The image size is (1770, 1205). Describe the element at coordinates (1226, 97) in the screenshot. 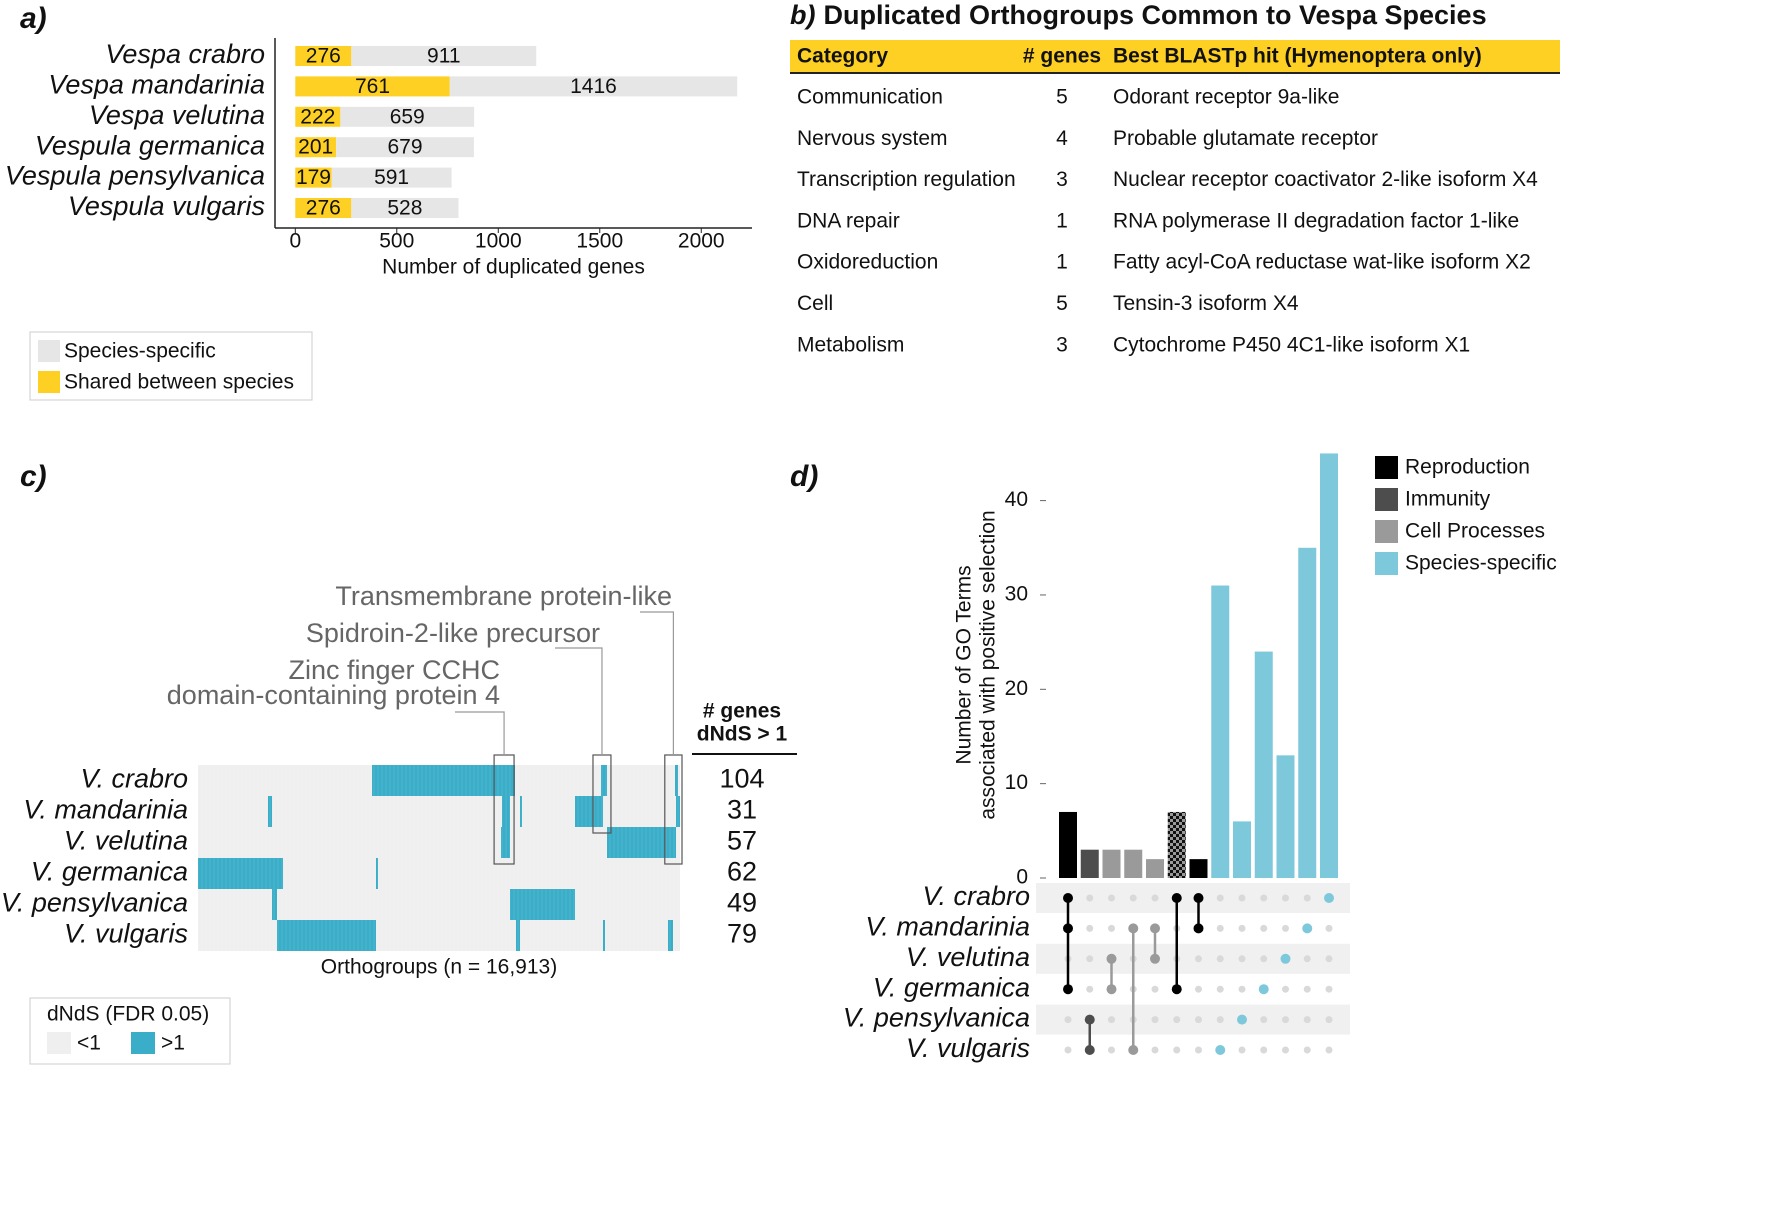

I see `table-cell: Odorant receptor 9a-like` at that location.